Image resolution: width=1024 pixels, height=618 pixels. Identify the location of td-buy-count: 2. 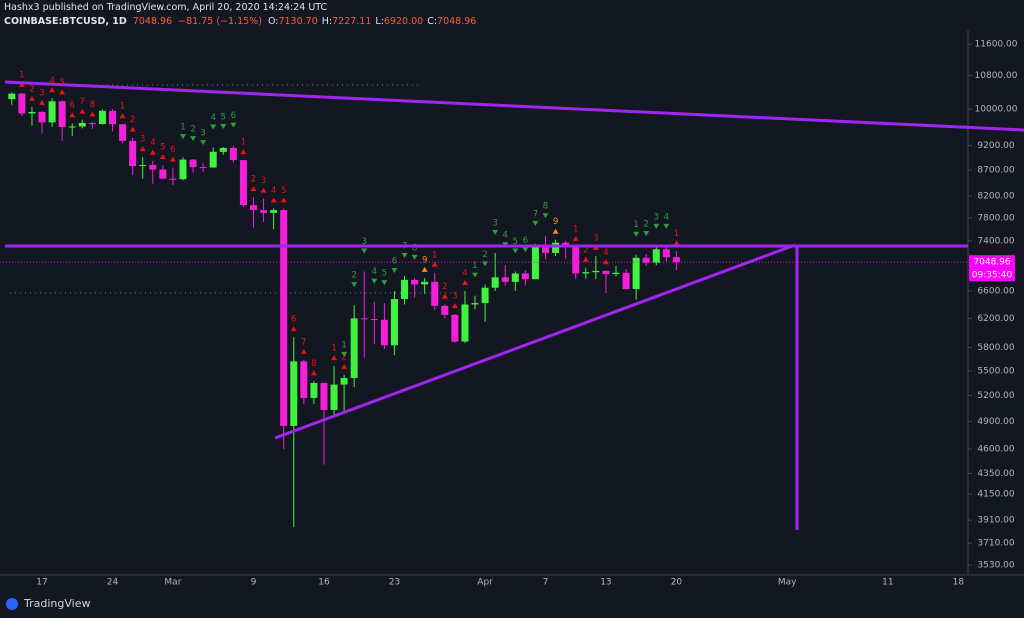
(353, 276).